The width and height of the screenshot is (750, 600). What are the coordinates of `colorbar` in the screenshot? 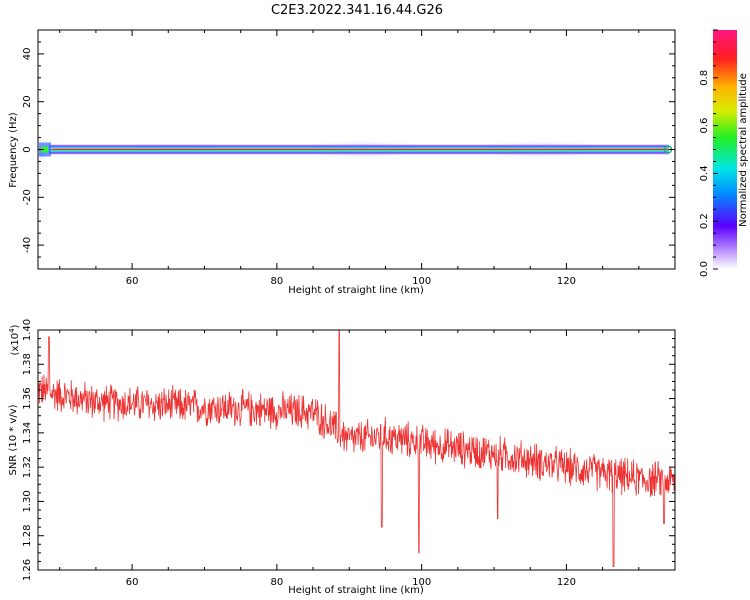 It's located at (725, 149).